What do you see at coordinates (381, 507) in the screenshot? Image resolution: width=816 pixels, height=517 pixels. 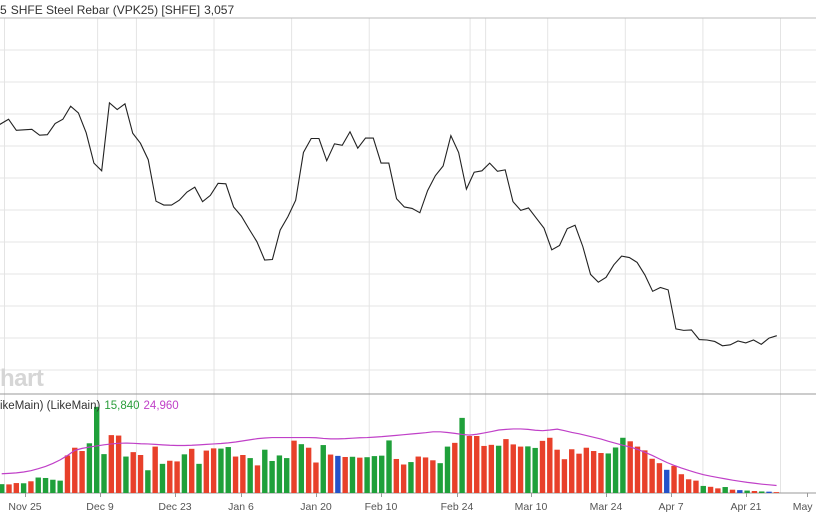 I see `x-tick-label: Feb 10` at bounding box center [381, 507].